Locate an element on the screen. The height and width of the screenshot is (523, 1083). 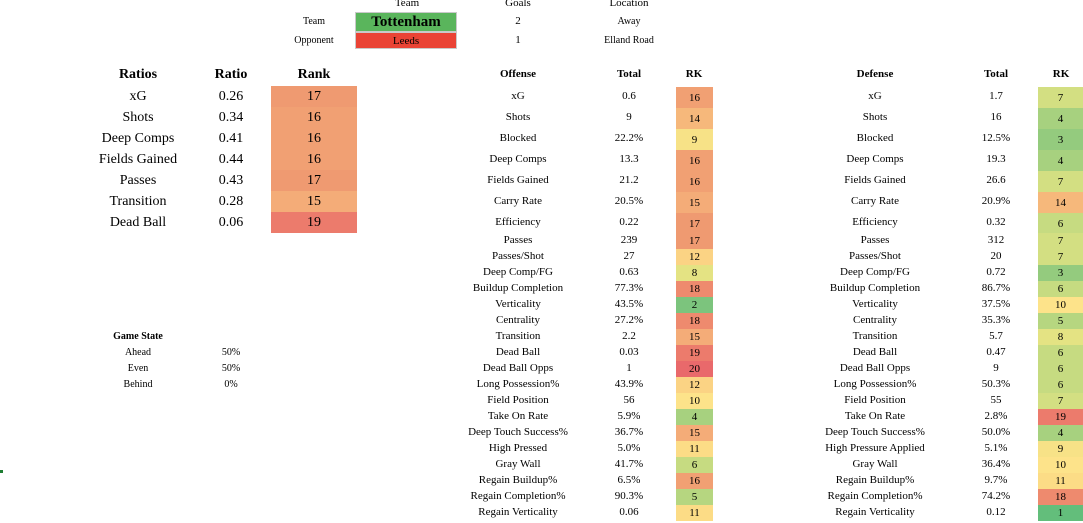
defense-stat-name: Deep Comp/FG is located at coordinates (875, 272).